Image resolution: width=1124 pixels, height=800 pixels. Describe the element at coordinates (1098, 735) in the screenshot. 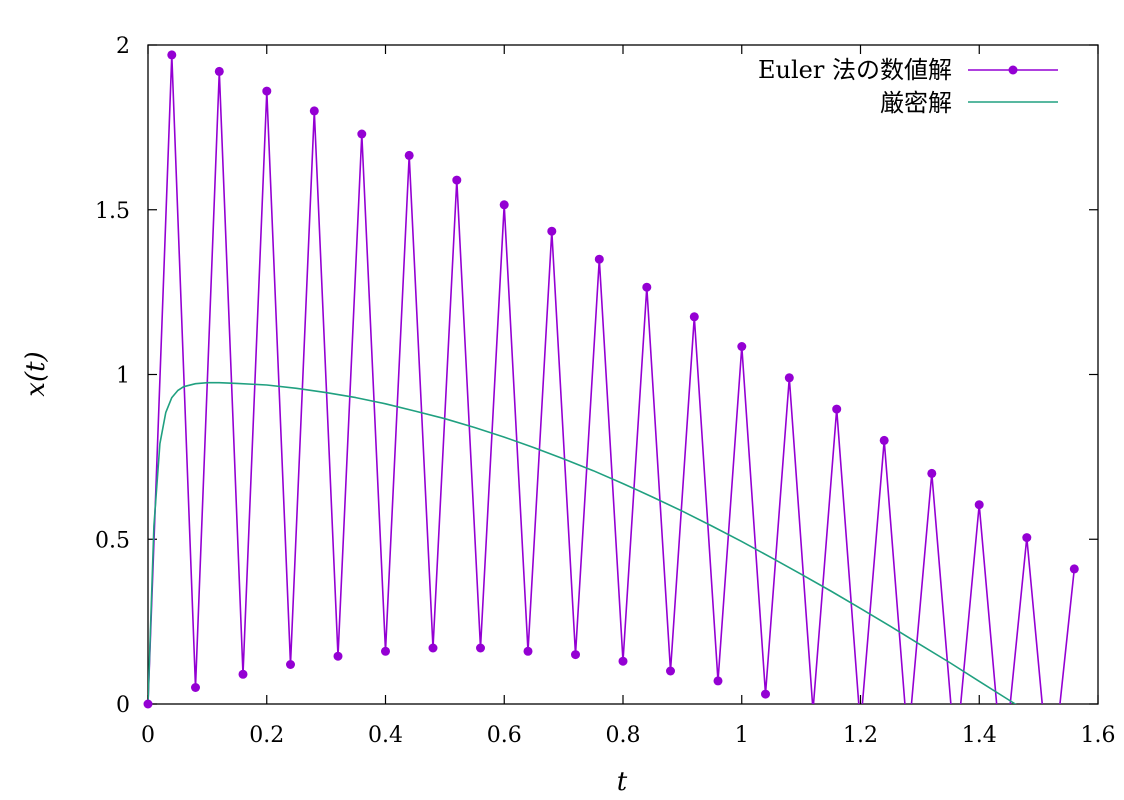

I see `x-tick-label: 1.6` at that location.